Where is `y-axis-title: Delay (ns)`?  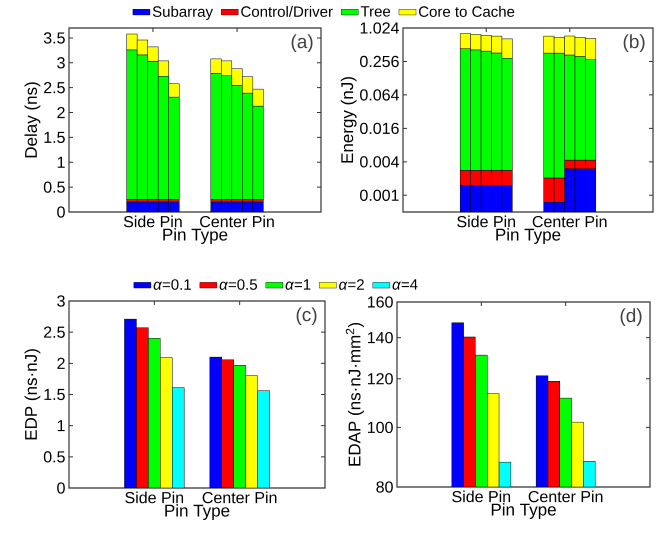 y-axis-title: Delay (ns) is located at coordinates (32, 120).